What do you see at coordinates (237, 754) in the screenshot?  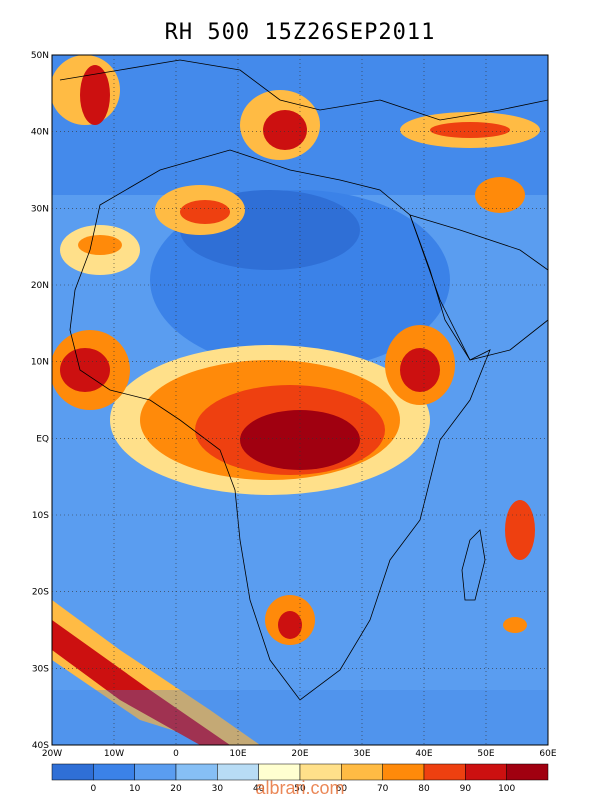 I see `lon-label: 10E` at bounding box center [237, 754].